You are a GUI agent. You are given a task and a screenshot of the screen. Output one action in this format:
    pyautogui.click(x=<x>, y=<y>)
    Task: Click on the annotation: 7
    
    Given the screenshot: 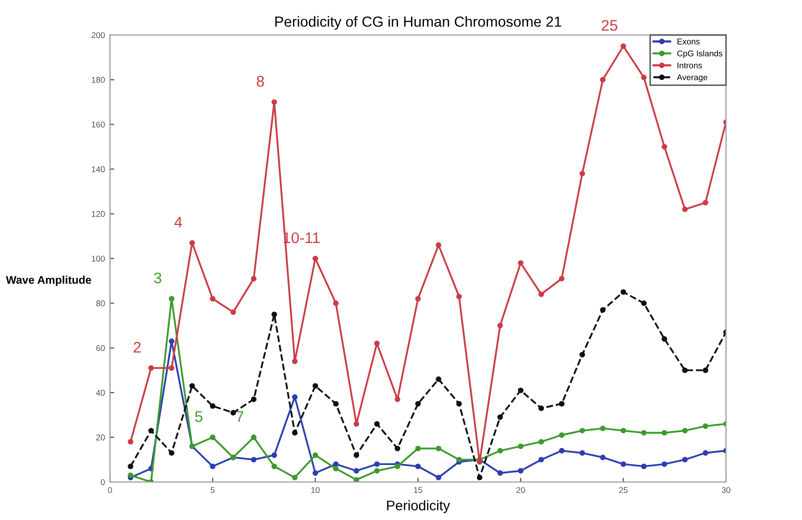 What is the action you would take?
    pyautogui.click(x=240, y=416)
    